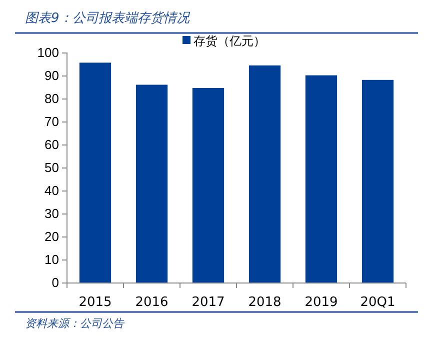  What do you see at coordinates (75, 323) in the screenshot?
I see `text: 资料来源：公司公告` at bounding box center [75, 323].